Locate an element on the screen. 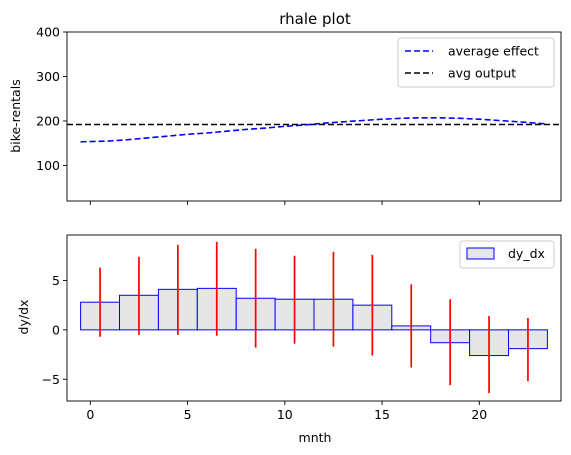 This screenshot has width=571, height=455. bottom-legend: dy_dx is located at coordinates (507, 254).